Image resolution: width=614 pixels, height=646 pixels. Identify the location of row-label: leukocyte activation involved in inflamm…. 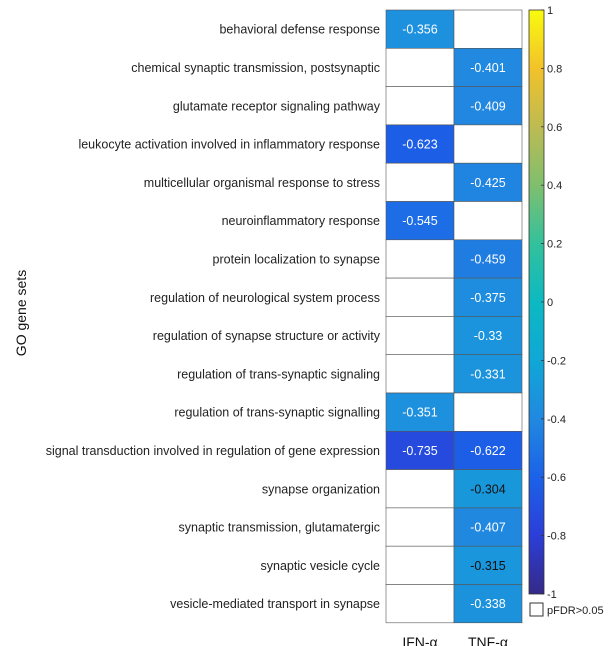
(229, 145).